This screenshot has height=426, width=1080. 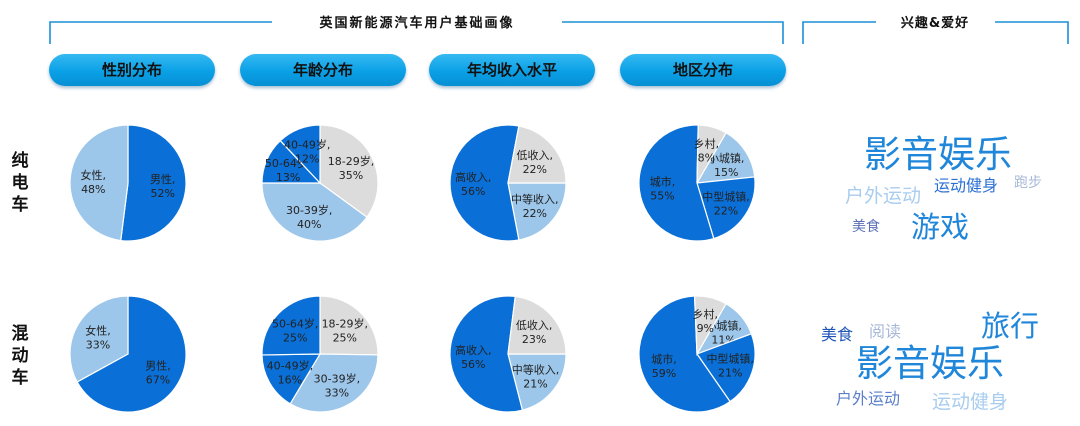 What do you see at coordinates (664, 373) in the screenshot?
I see `slice-value: 59%` at bounding box center [664, 373].